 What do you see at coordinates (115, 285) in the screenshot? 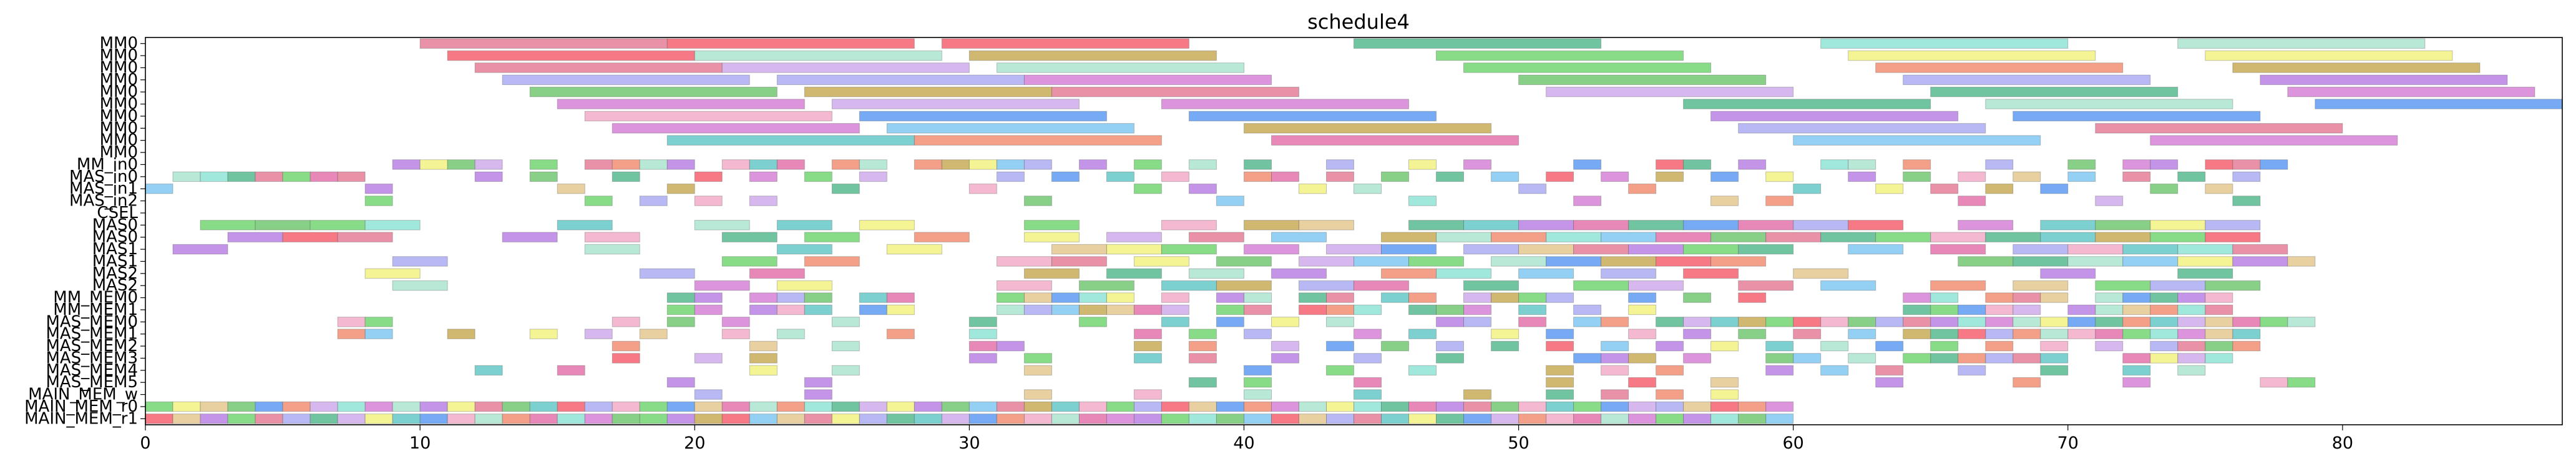
I see `y-tick-label-20: MAS2` at bounding box center [115, 285].